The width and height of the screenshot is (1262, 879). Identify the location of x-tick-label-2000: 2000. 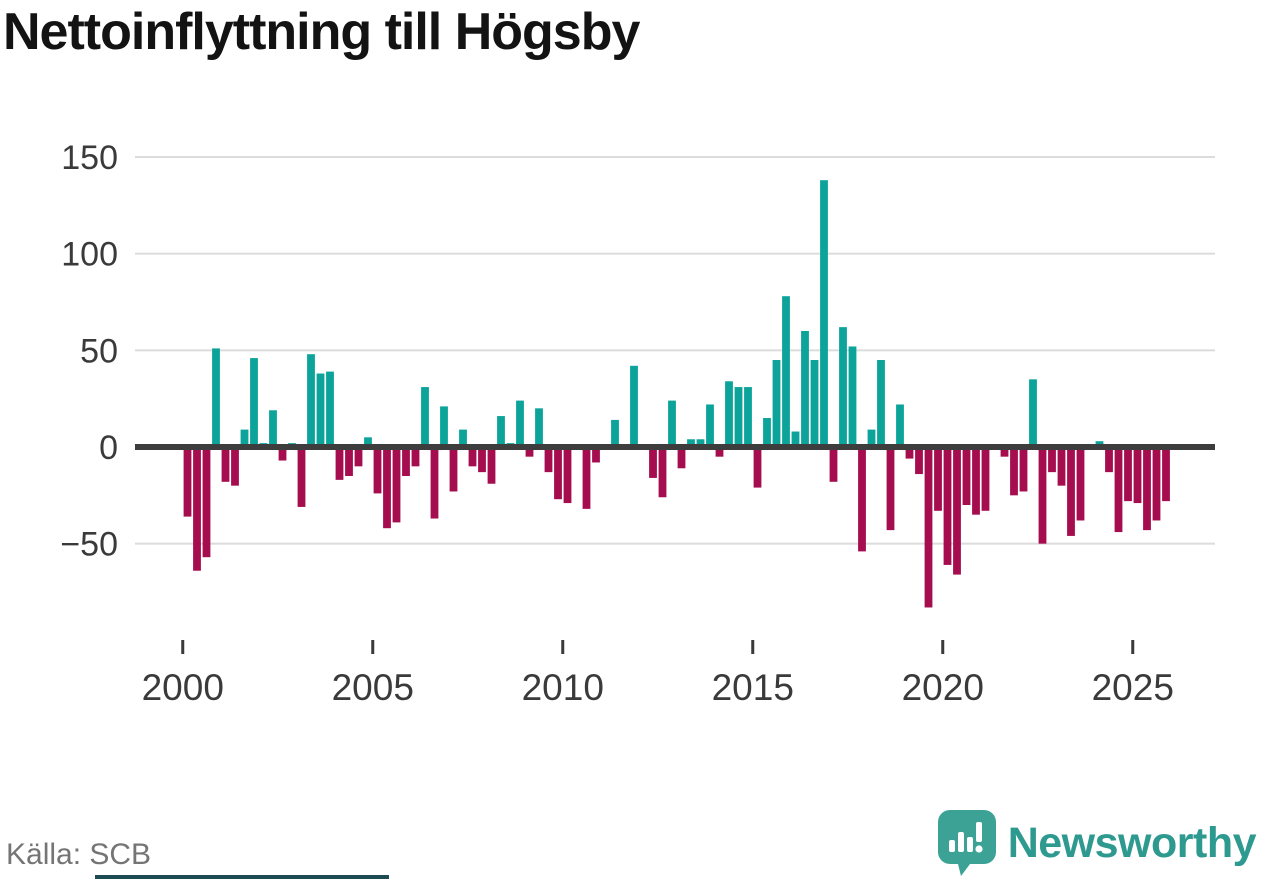
(183, 687).